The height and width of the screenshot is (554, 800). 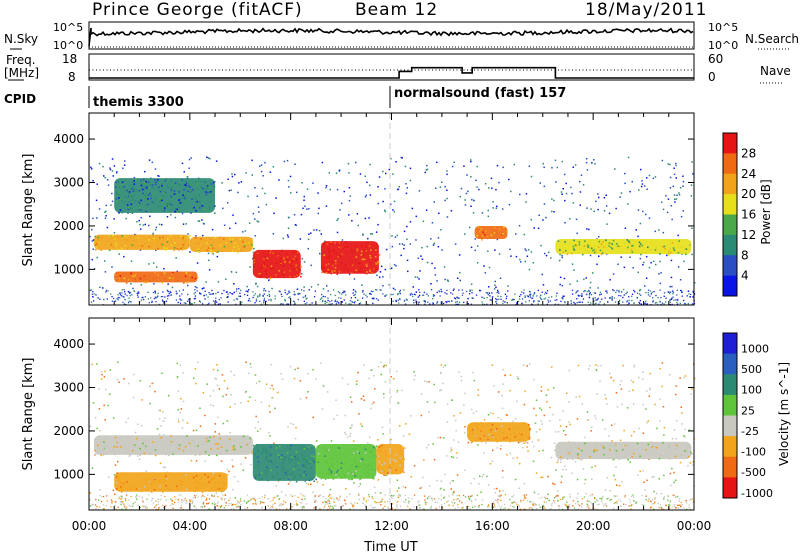 What do you see at coordinates (755, 348) in the screenshot?
I see `velocity-colorbar-tick: 1000` at bounding box center [755, 348].